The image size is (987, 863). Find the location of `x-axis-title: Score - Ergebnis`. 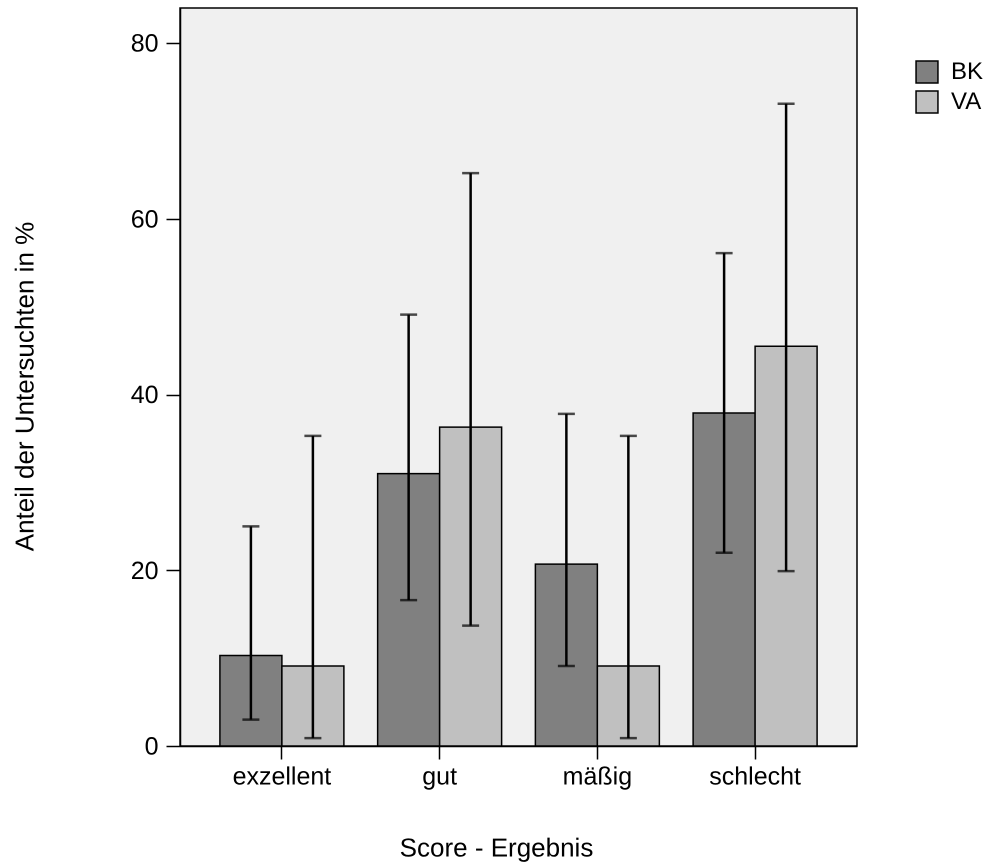

x-axis-title: Score - Ergebnis is located at coordinates (497, 847).